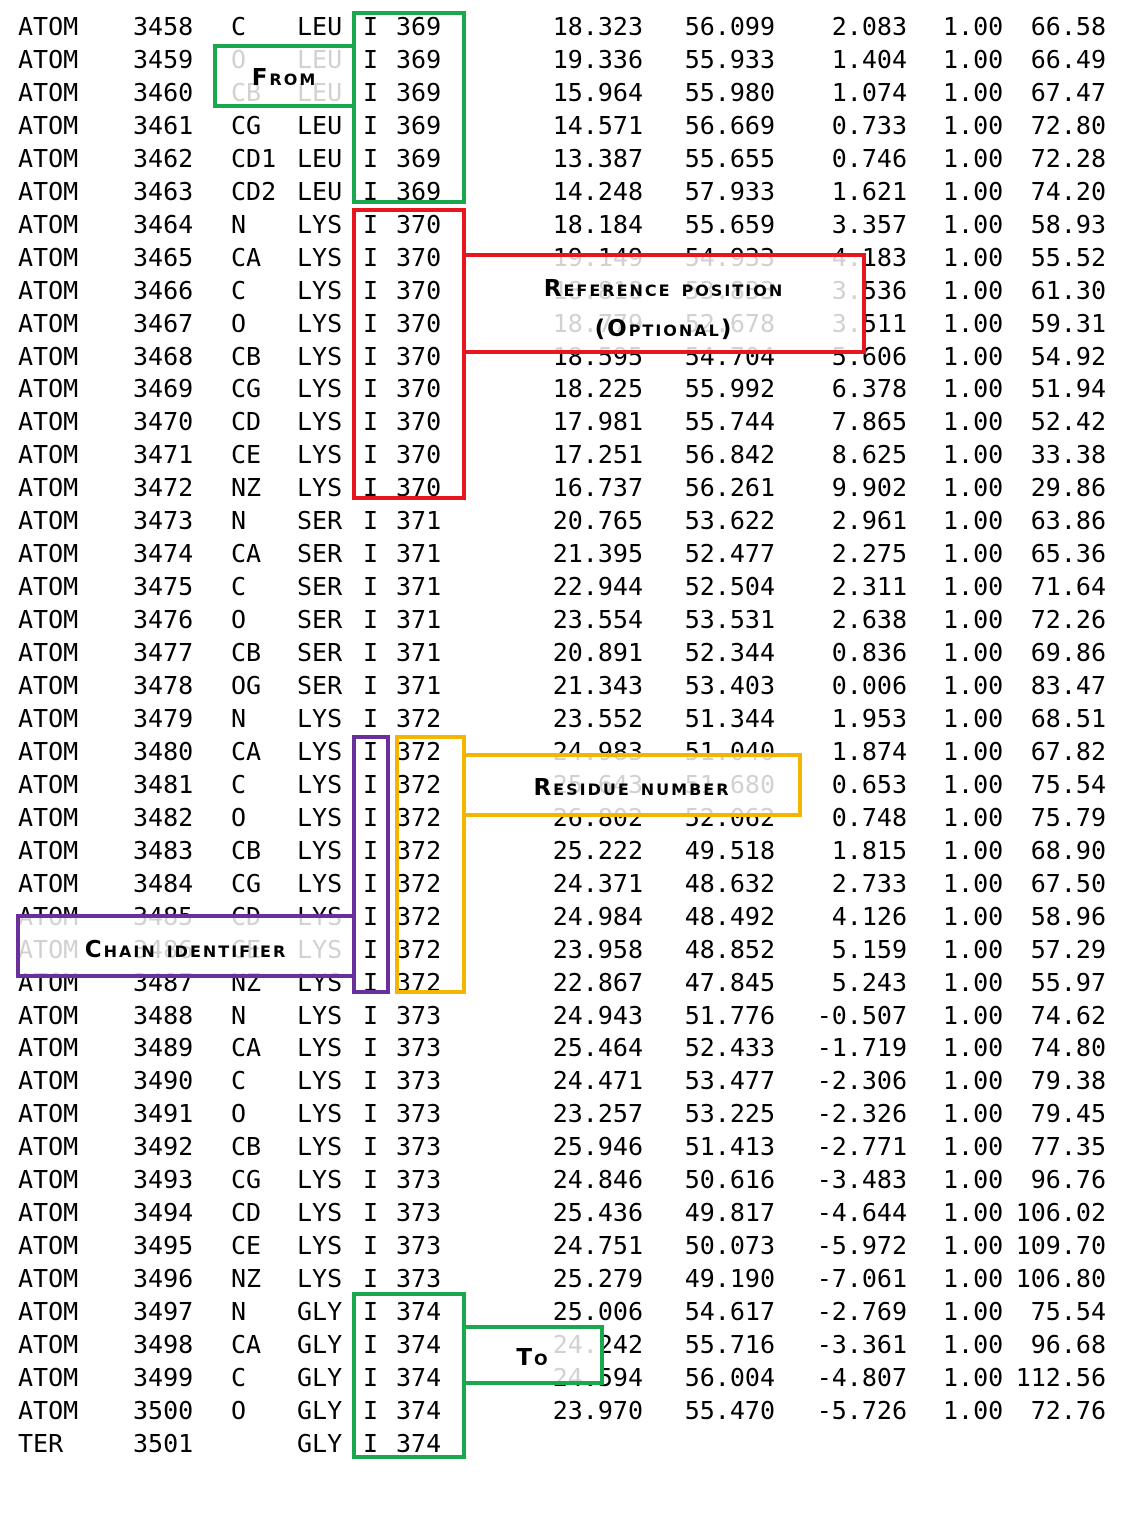  I want to click on x-coord: 25.464, so click(597, 1048).